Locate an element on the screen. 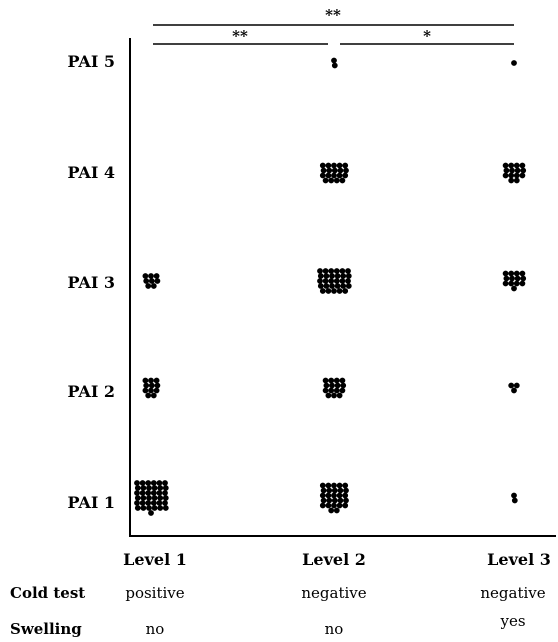 The height and width of the screenshot is (642, 558). x-axis-labels: Level 1 Level 2 Level 3 is located at coordinates (337, 559).